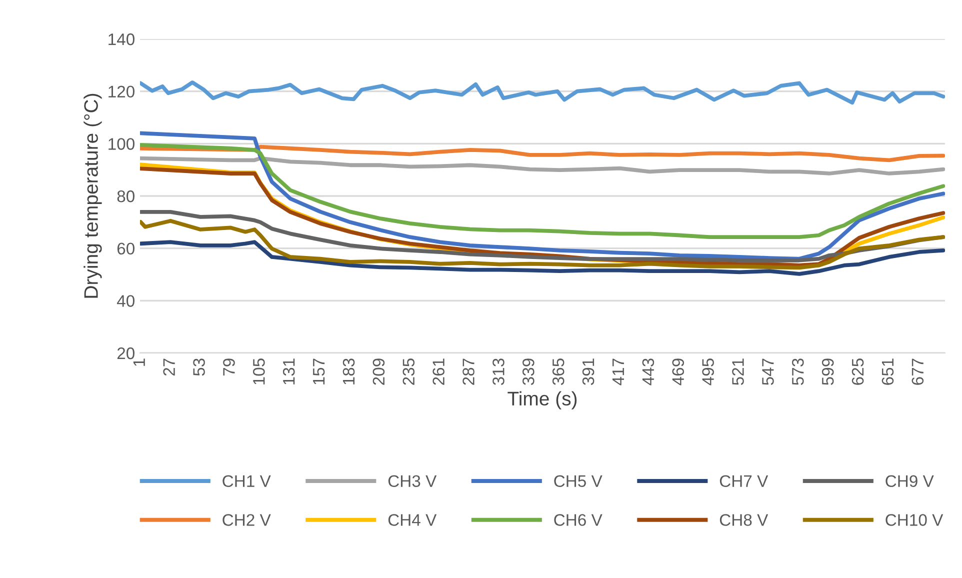 The width and height of the screenshot is (962, 578). Describe the element at coordinates (121, 39) in the screenshot. I see `y-tick-label: 140` at that location.